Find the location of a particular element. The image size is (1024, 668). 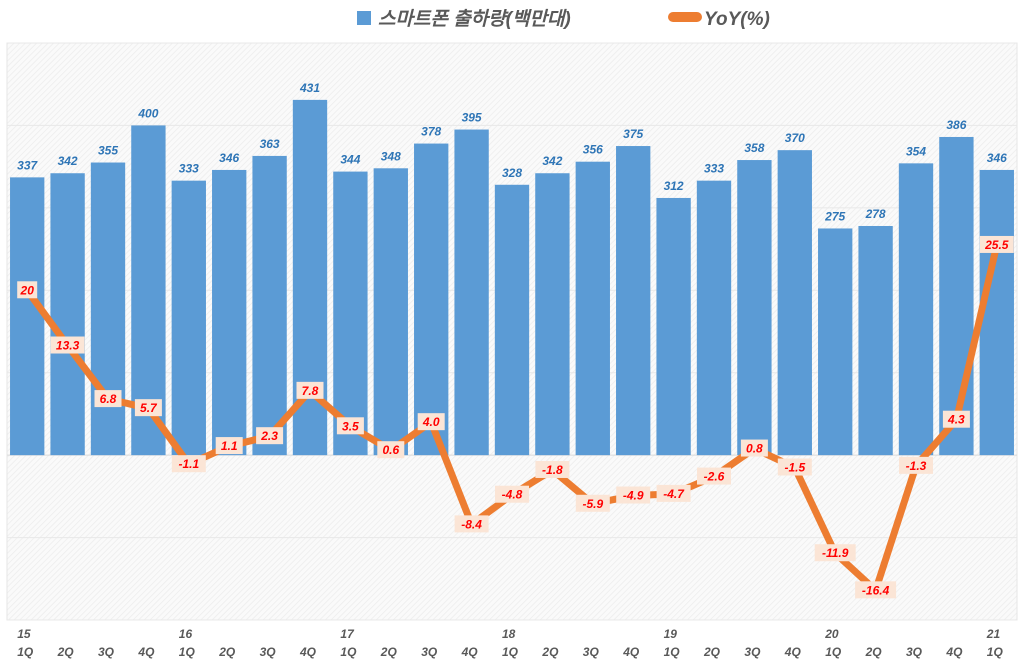

line-point: 7.8 is located at coordinates (310, 390).